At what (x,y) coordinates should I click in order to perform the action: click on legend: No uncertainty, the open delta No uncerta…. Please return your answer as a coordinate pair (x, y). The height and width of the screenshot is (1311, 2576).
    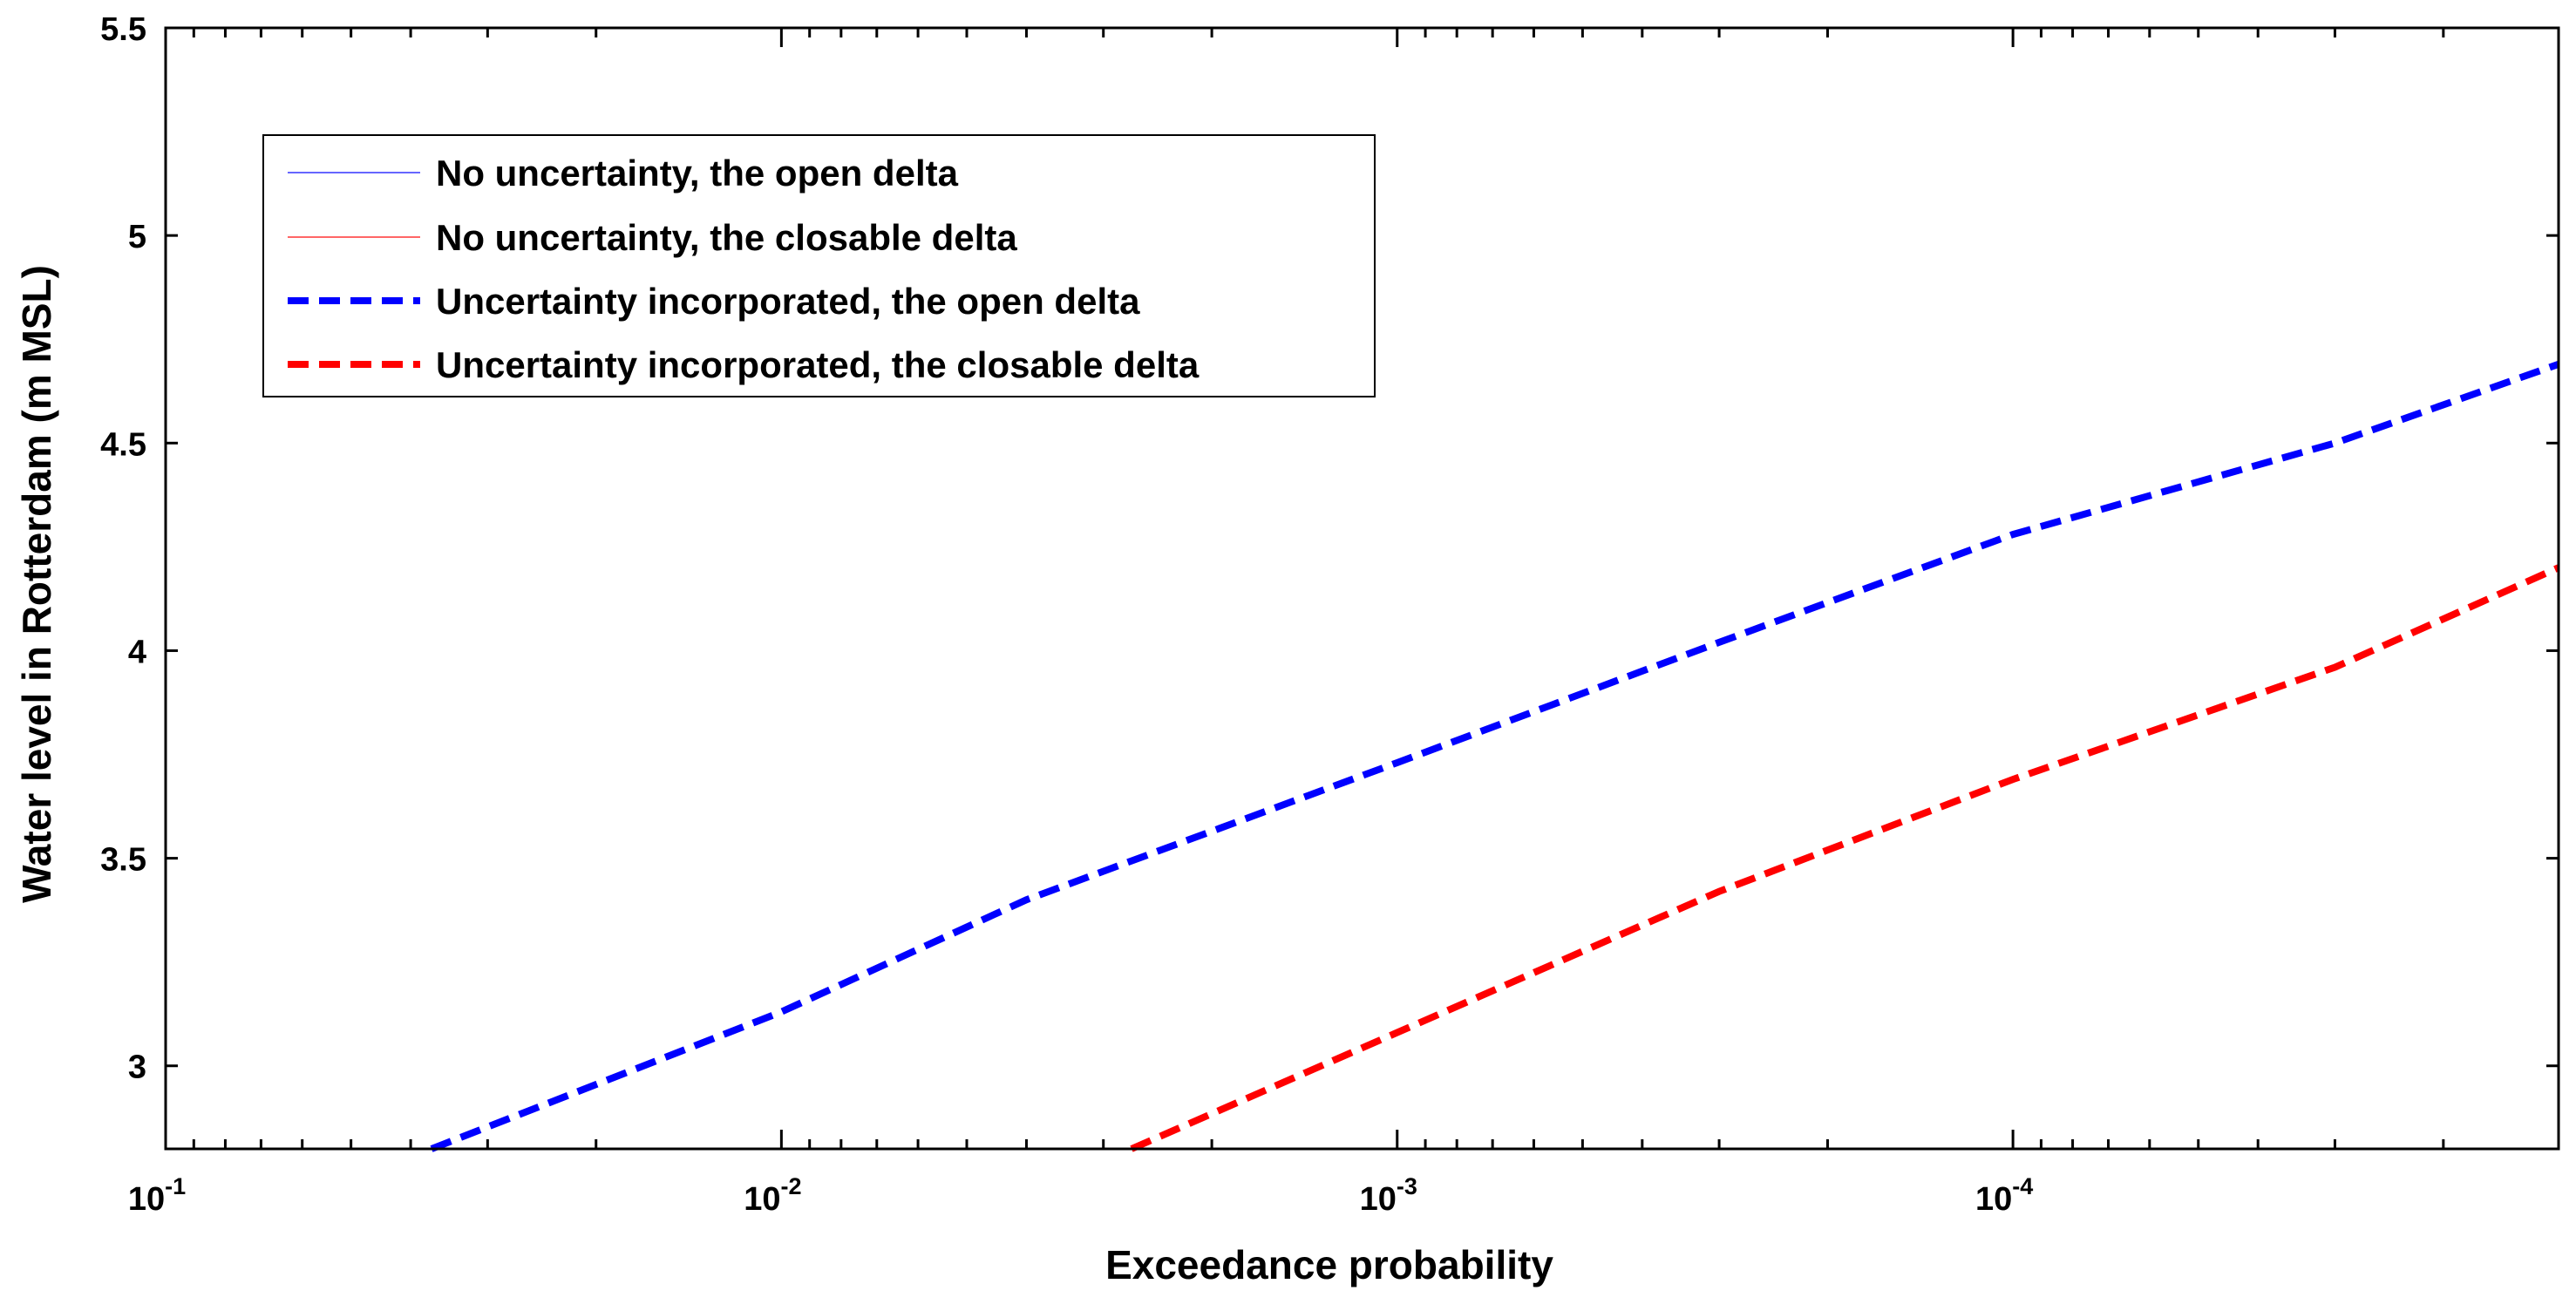
    Looking at the image, I should click on (819, 266).